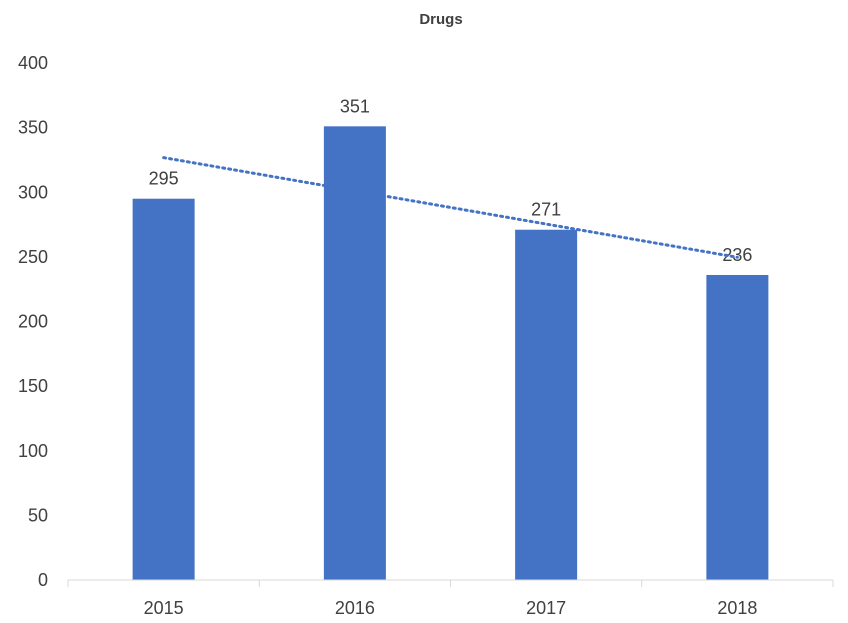 The width and height of the screenshot is (848, 623). Describe the element at coordinates (164, 179) in the screenshot. I see `data-label: 295` at that location.